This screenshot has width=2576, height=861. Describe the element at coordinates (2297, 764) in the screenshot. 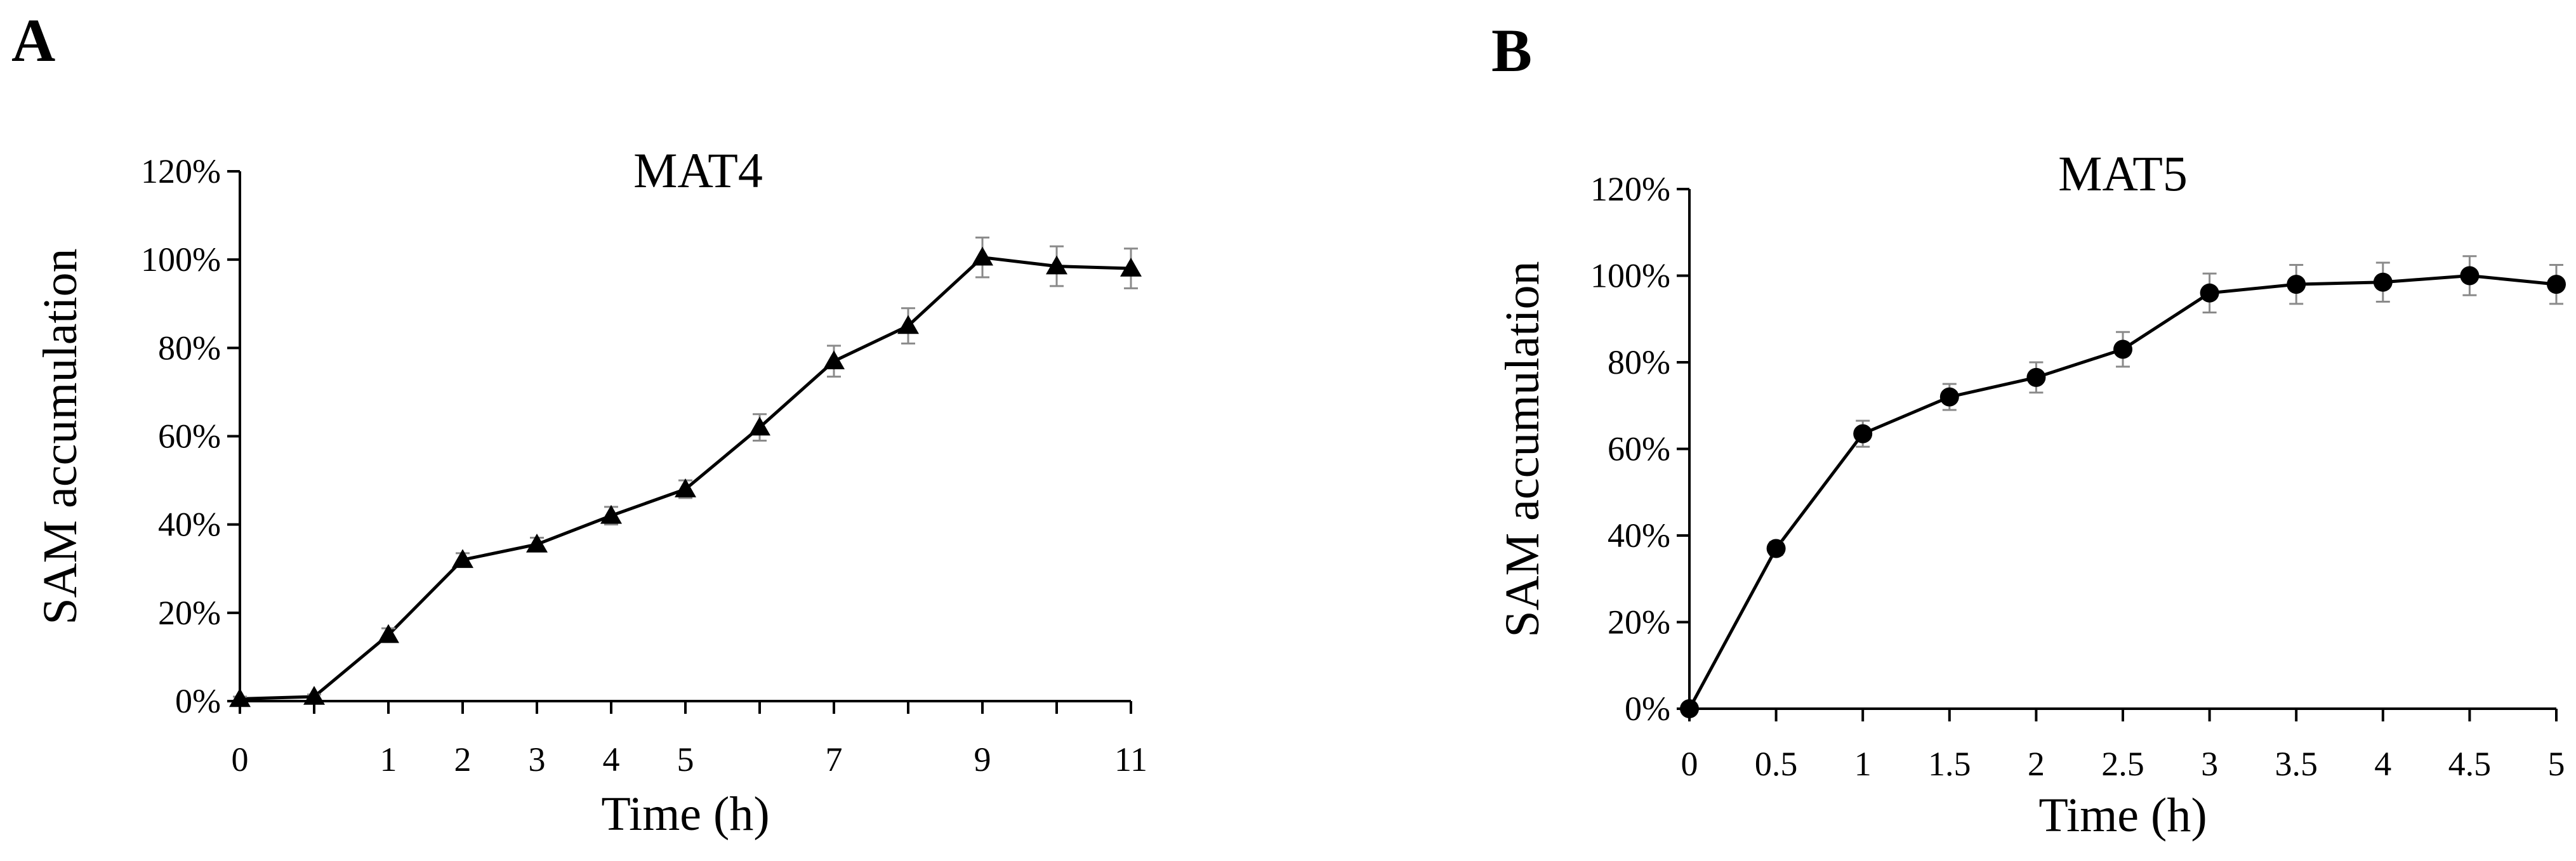

I see `x-tick-label: 3.5` at that location.